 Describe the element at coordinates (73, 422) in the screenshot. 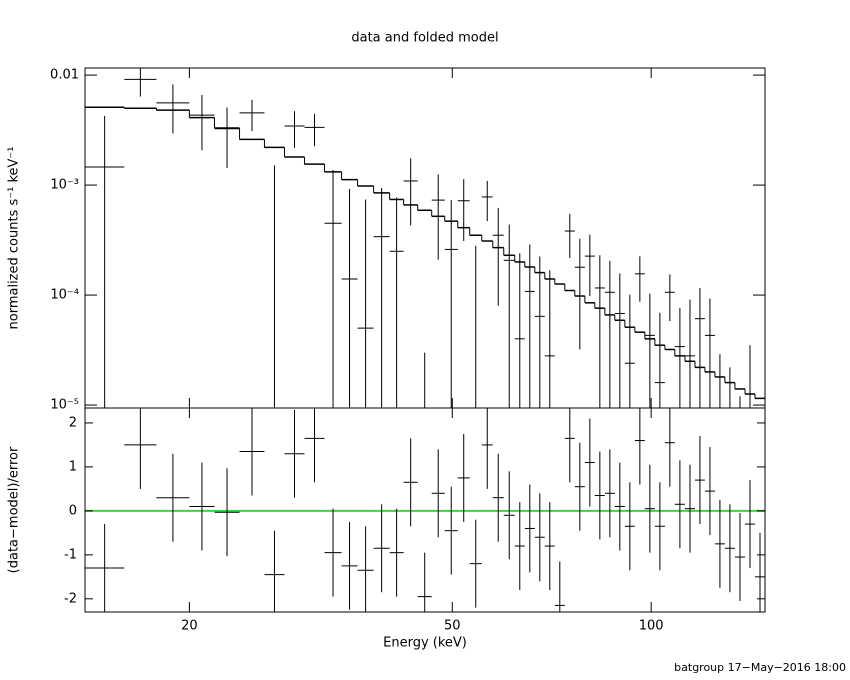

I see `y-tick-label: 2` at that location.